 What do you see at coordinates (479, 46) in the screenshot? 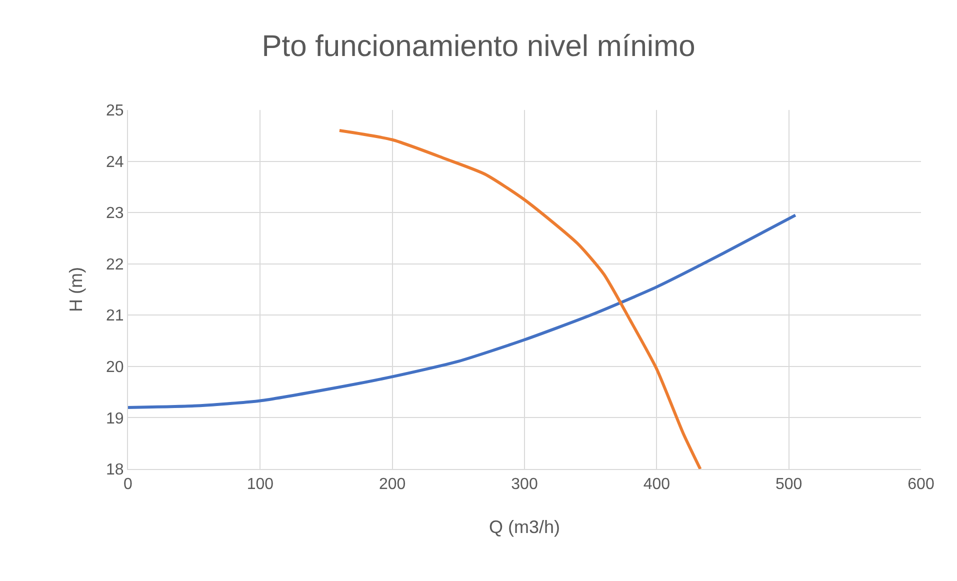
I see `chart-title: Pto funcionamiento nivel mínimo` at bounding box center [479, 46].